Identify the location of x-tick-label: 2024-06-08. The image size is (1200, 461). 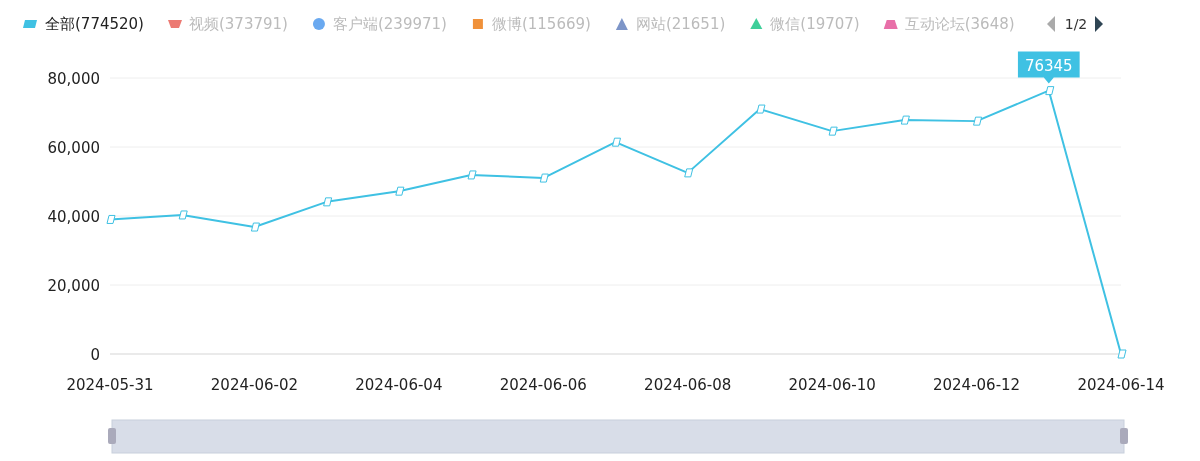
(688, 385).